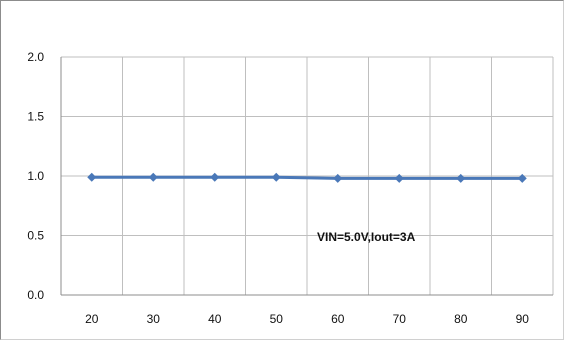 The image size is (566, 346). What do you see at coordinates (35, 117) in the screenshot?
I see `y-tick-label: 1.5` at bounding box center [35, 117].